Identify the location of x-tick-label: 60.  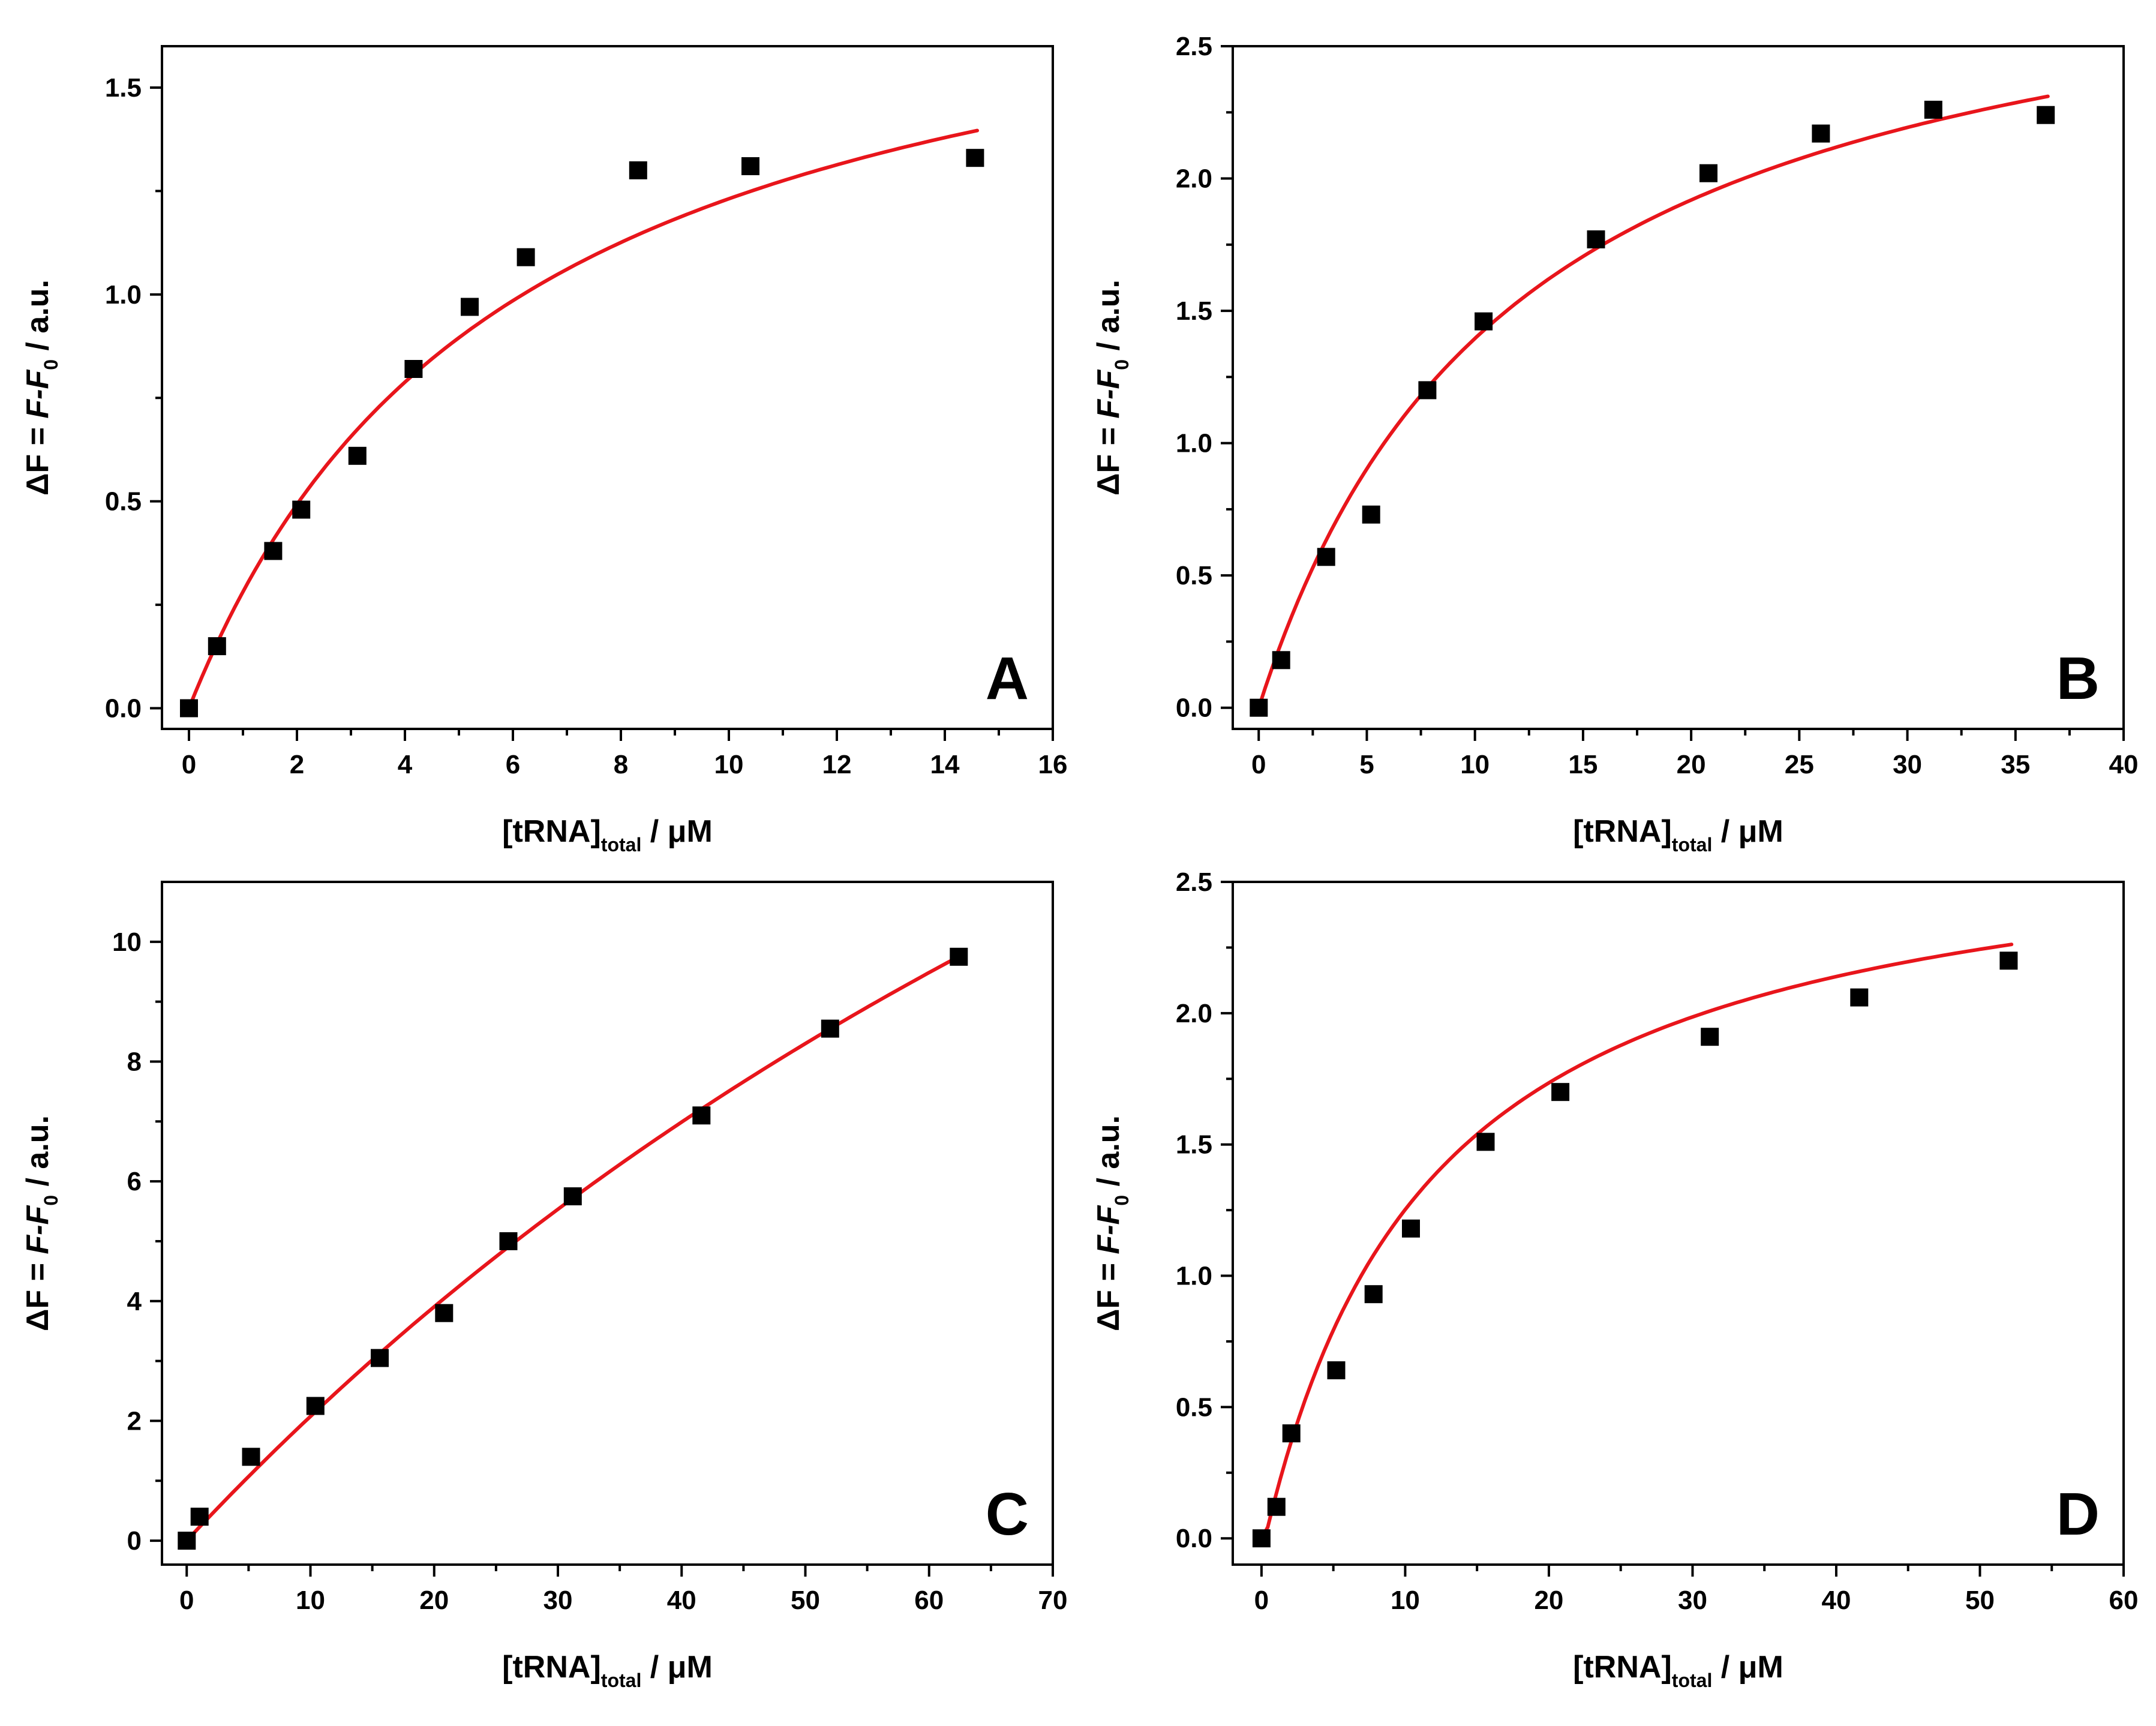
(2124, 1601).